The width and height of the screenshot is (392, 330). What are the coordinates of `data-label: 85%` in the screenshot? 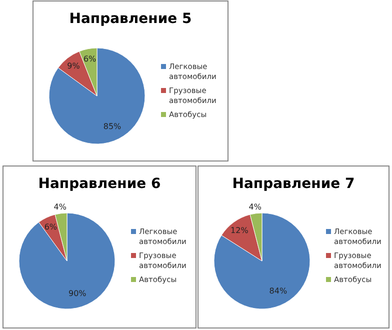 It's located at (112, 126).